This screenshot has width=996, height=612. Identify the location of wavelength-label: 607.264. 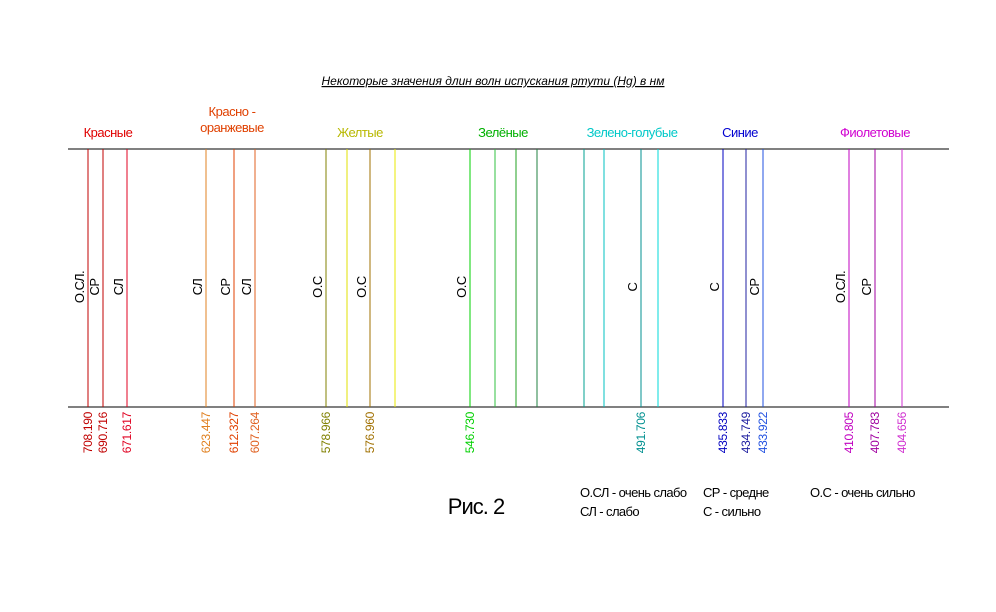
(255, 432).